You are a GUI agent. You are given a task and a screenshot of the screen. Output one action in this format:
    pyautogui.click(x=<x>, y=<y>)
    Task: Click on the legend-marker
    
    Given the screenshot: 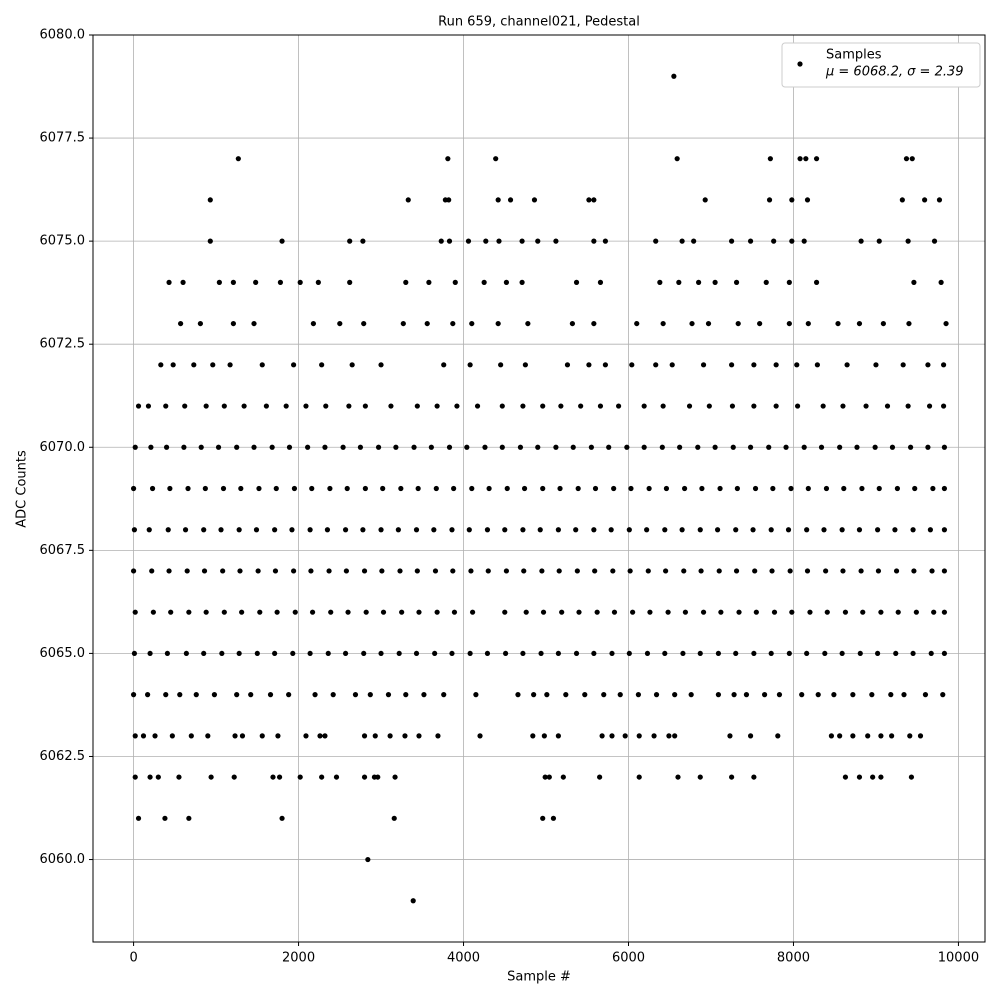 What is the action you would take?
    pyautogui.click(x=800, y=64)
    